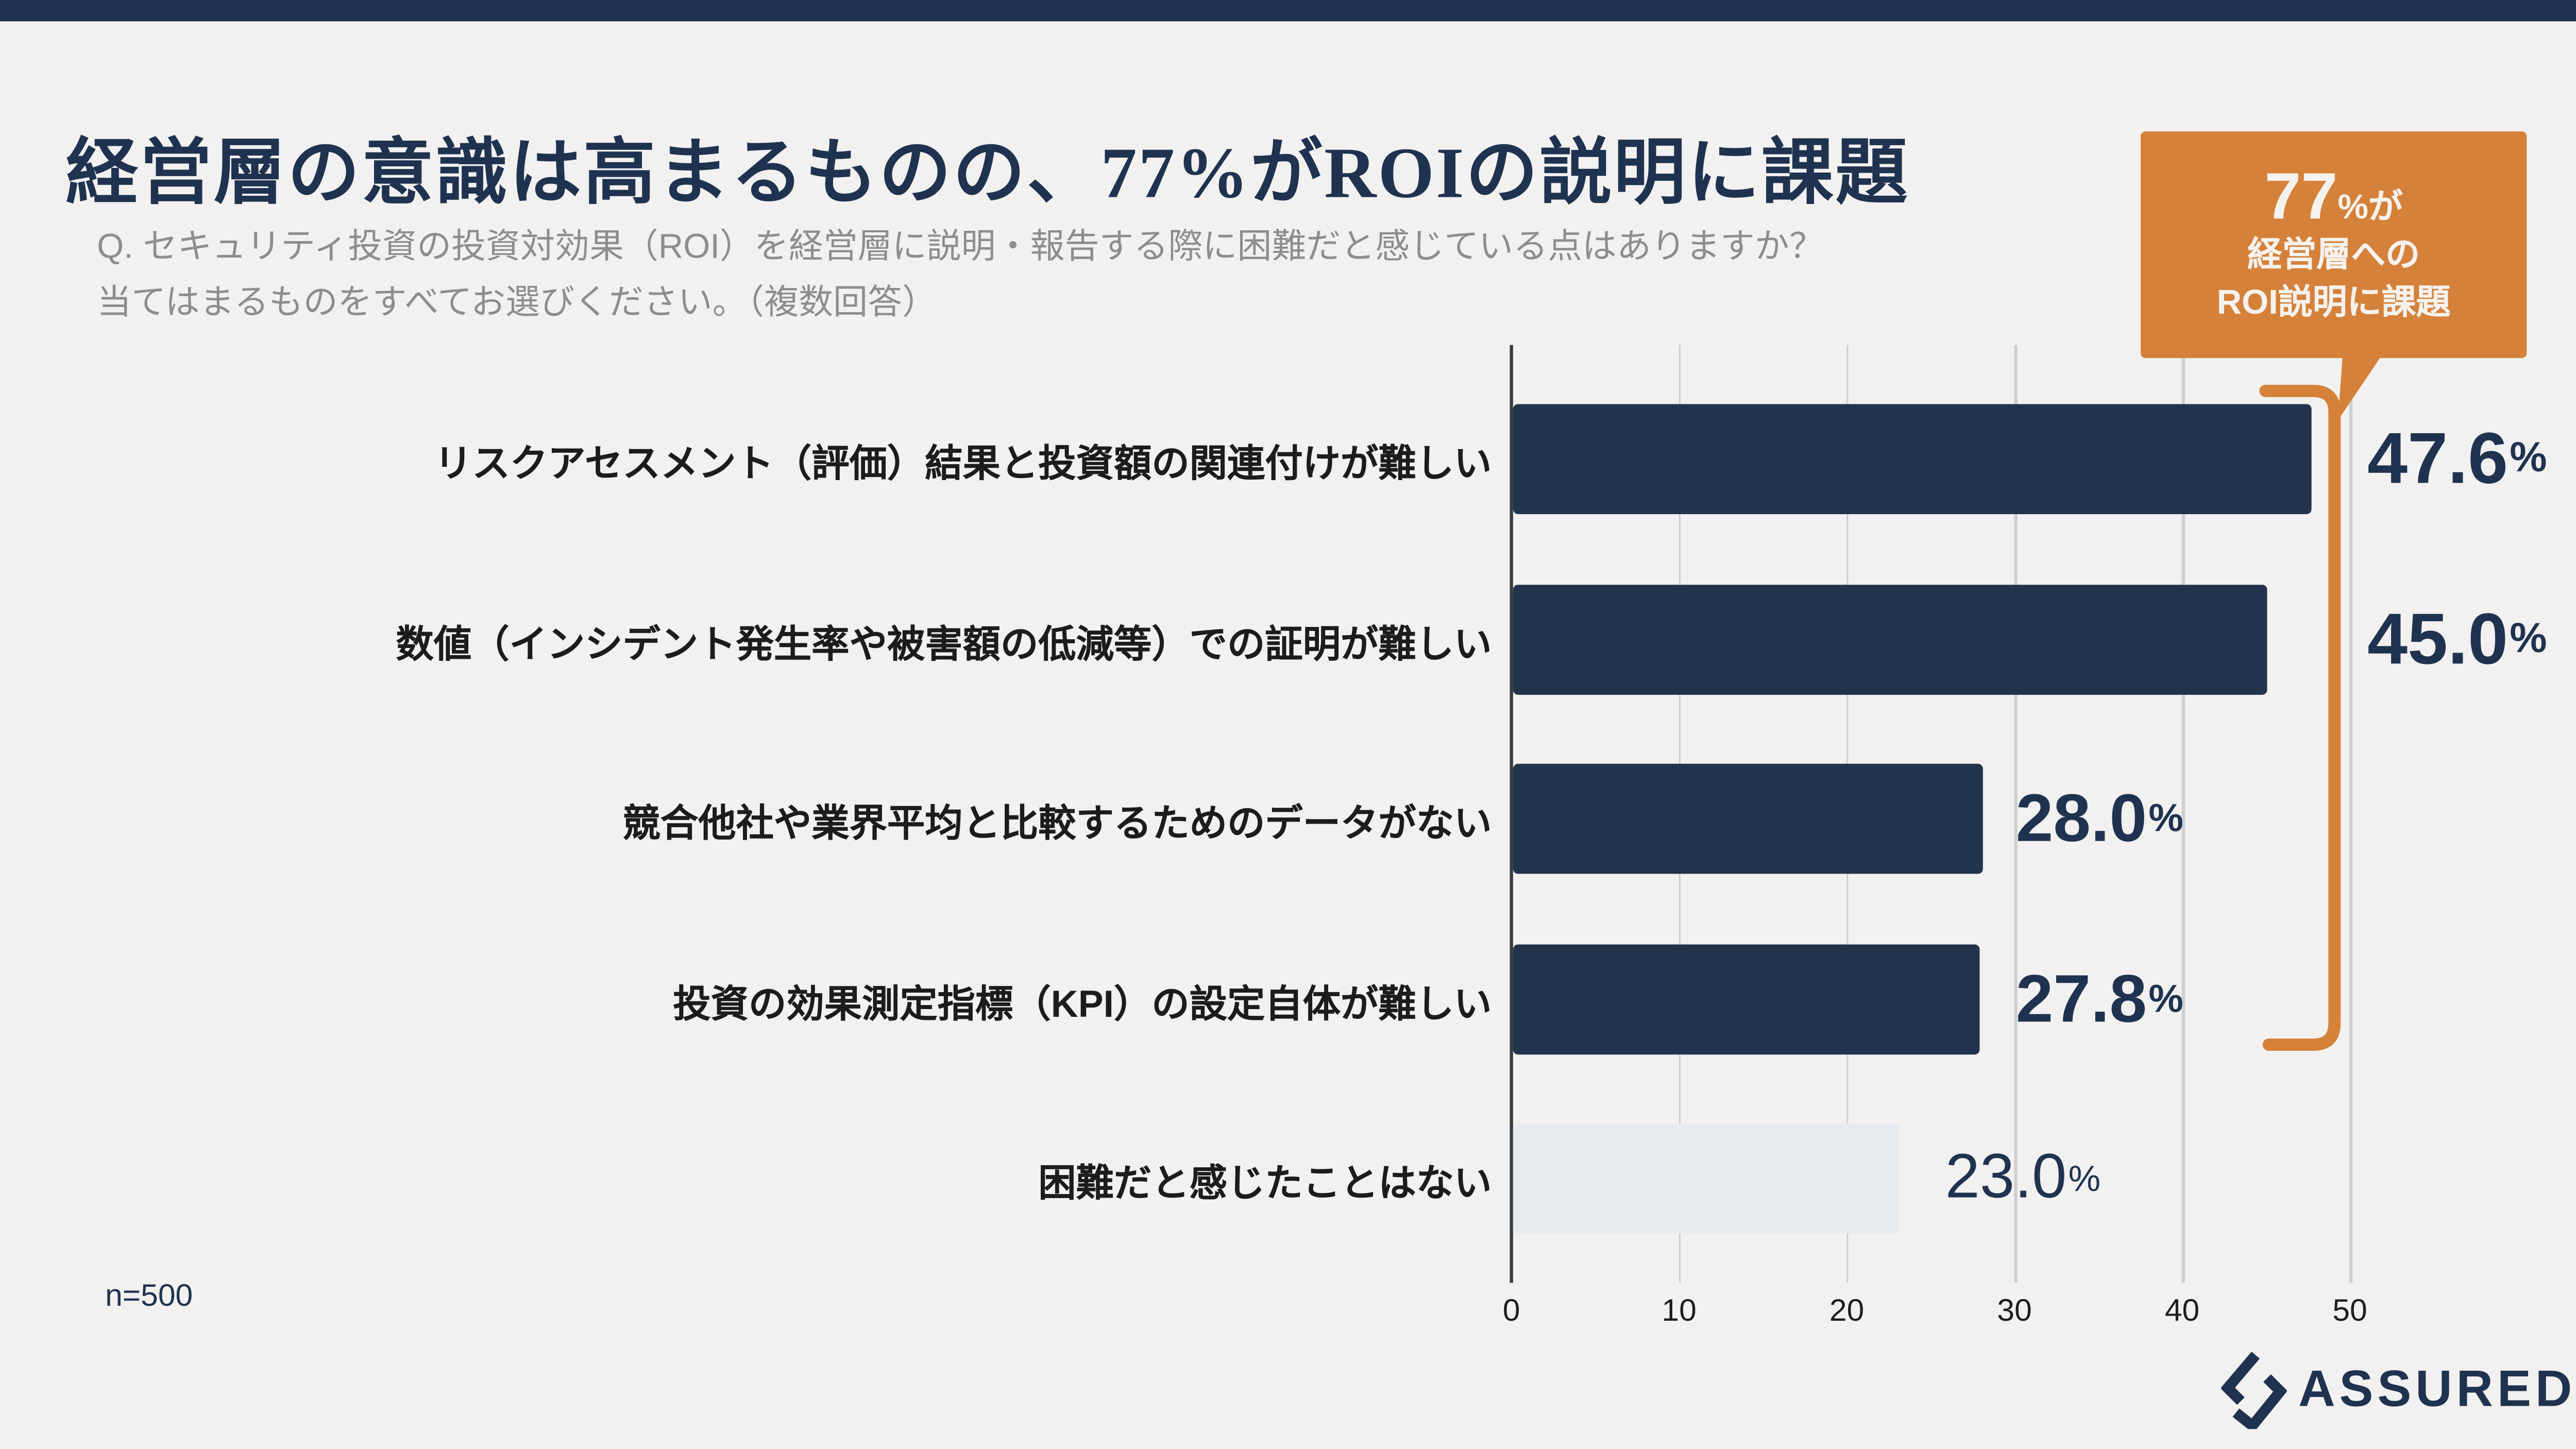 Image resolution: width=2576 pixels, height=1449 pixels. Describe the element at coordinates (2182, 1312) in the screenshot. I see `x-tick-label-40: 40` at that location.